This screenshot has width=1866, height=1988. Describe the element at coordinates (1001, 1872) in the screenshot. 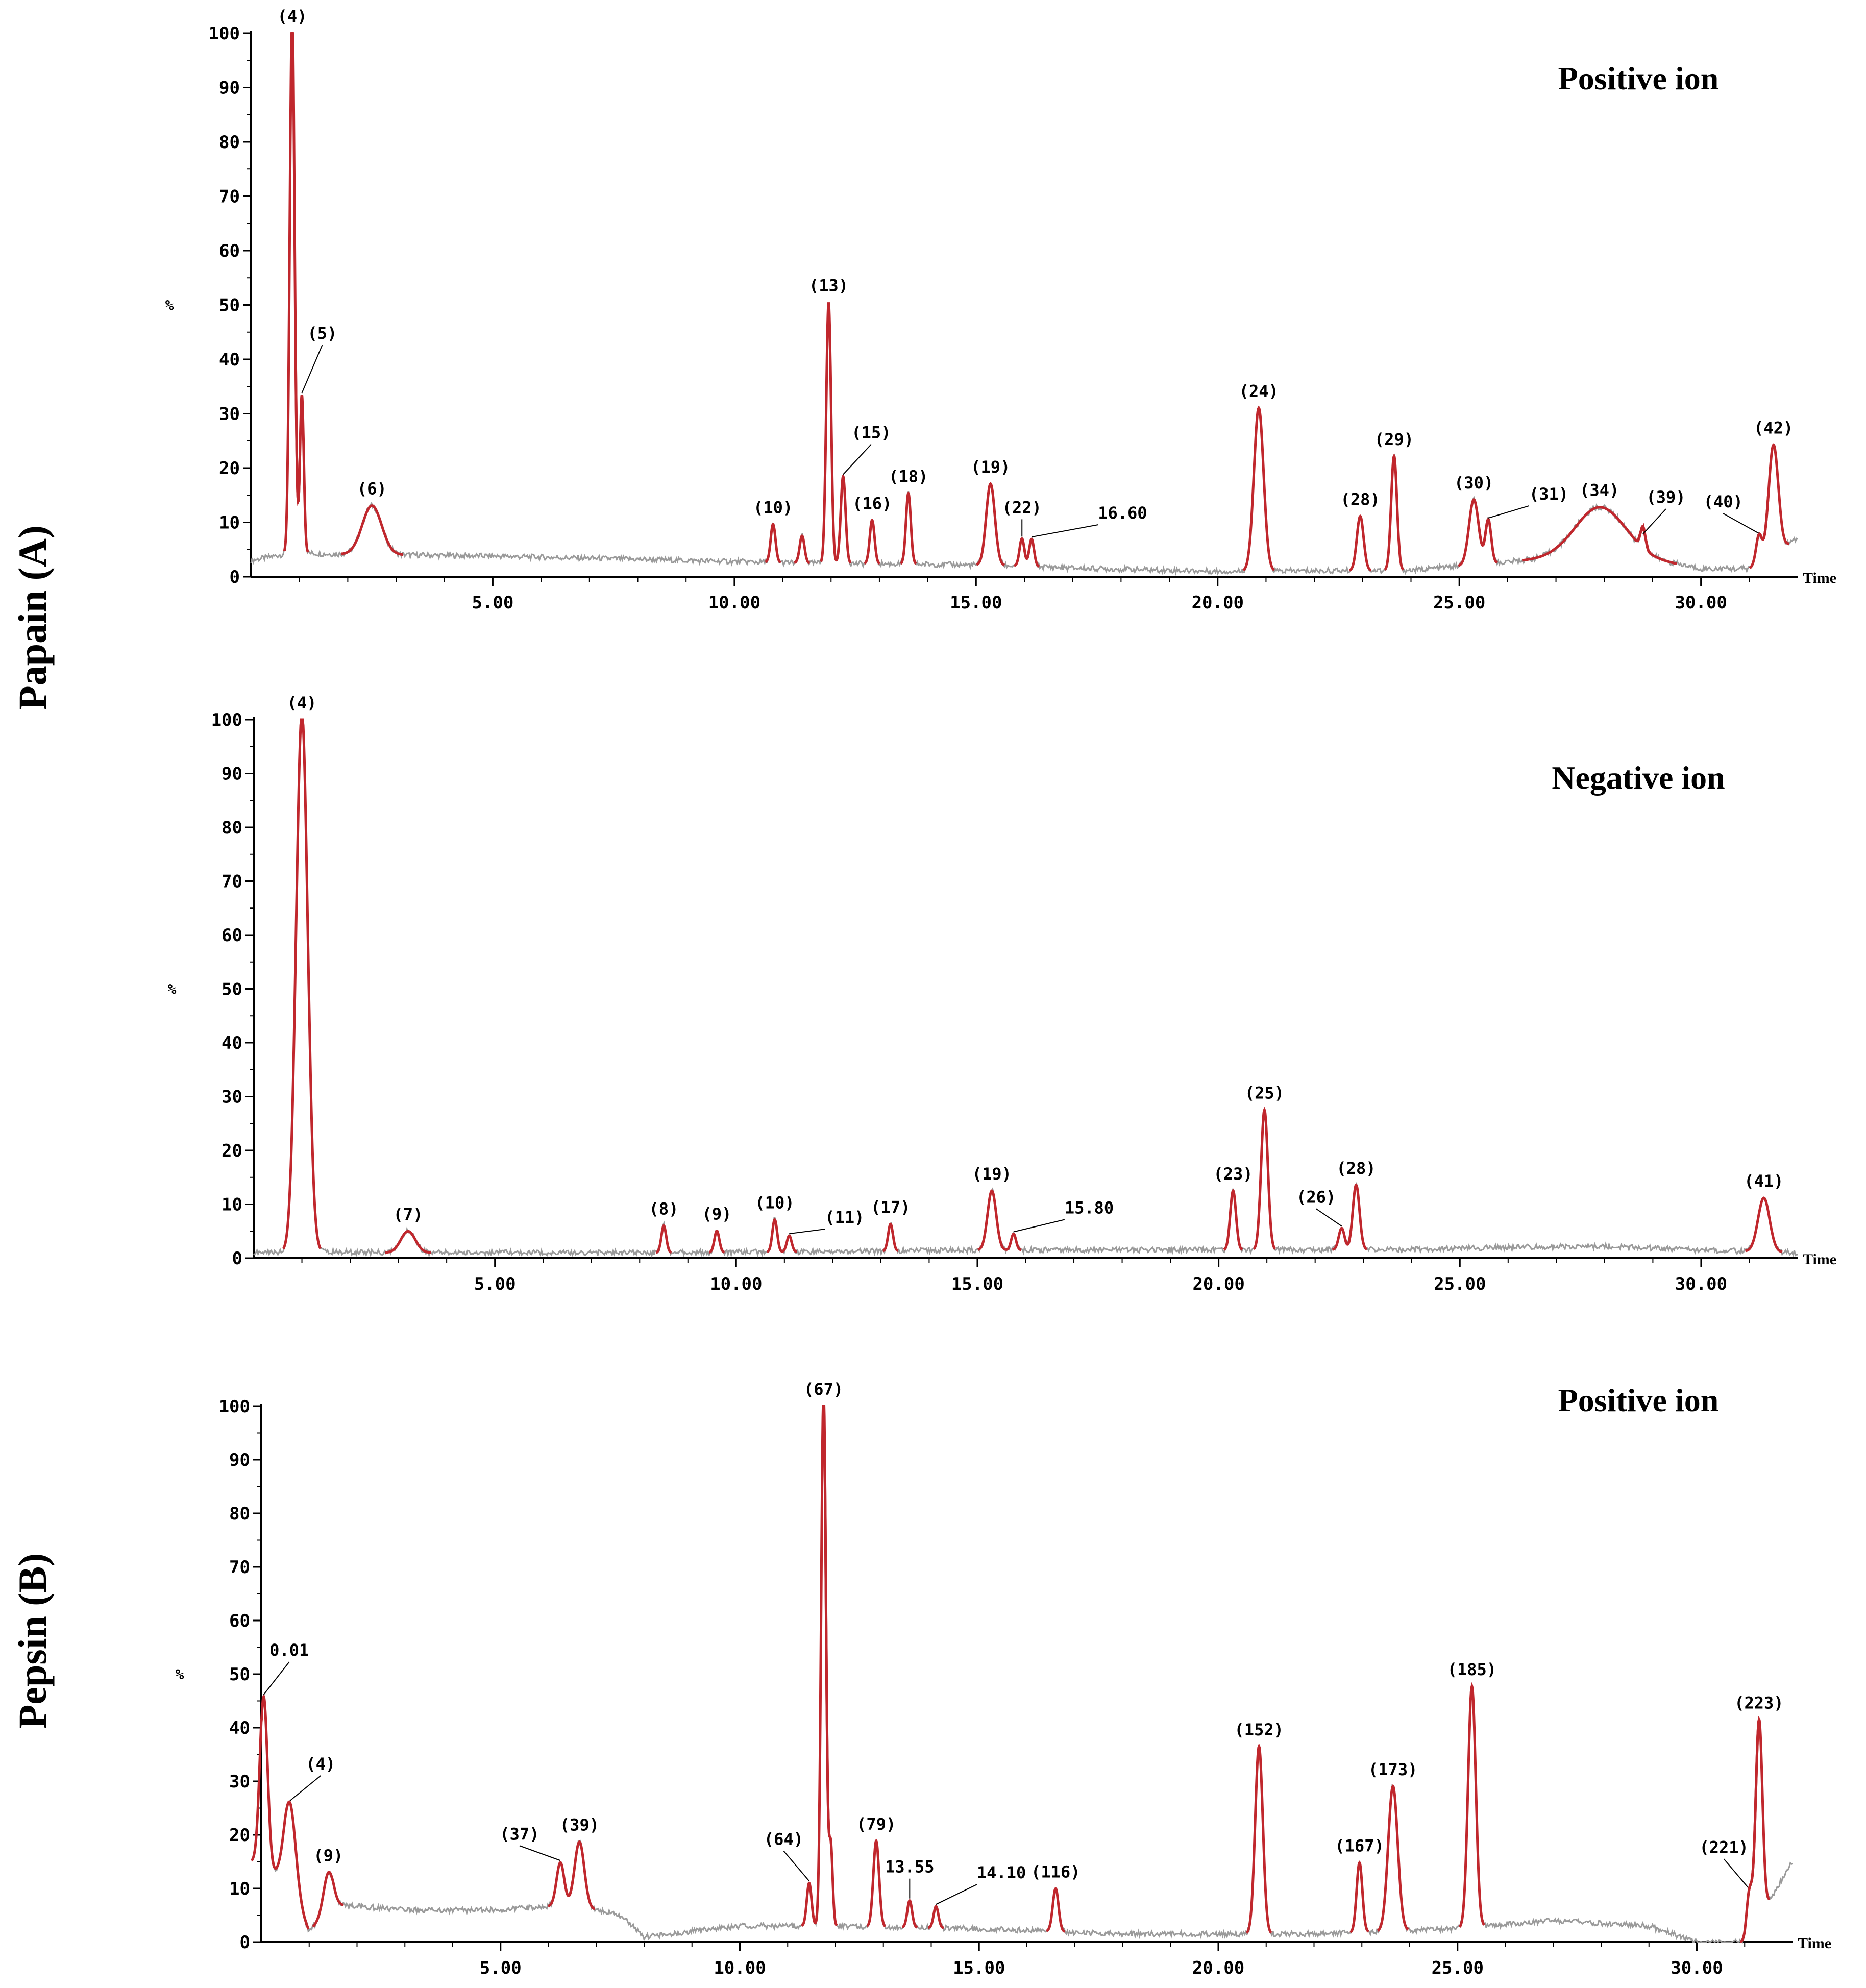

I see `peak-label: 14.10` at that location.